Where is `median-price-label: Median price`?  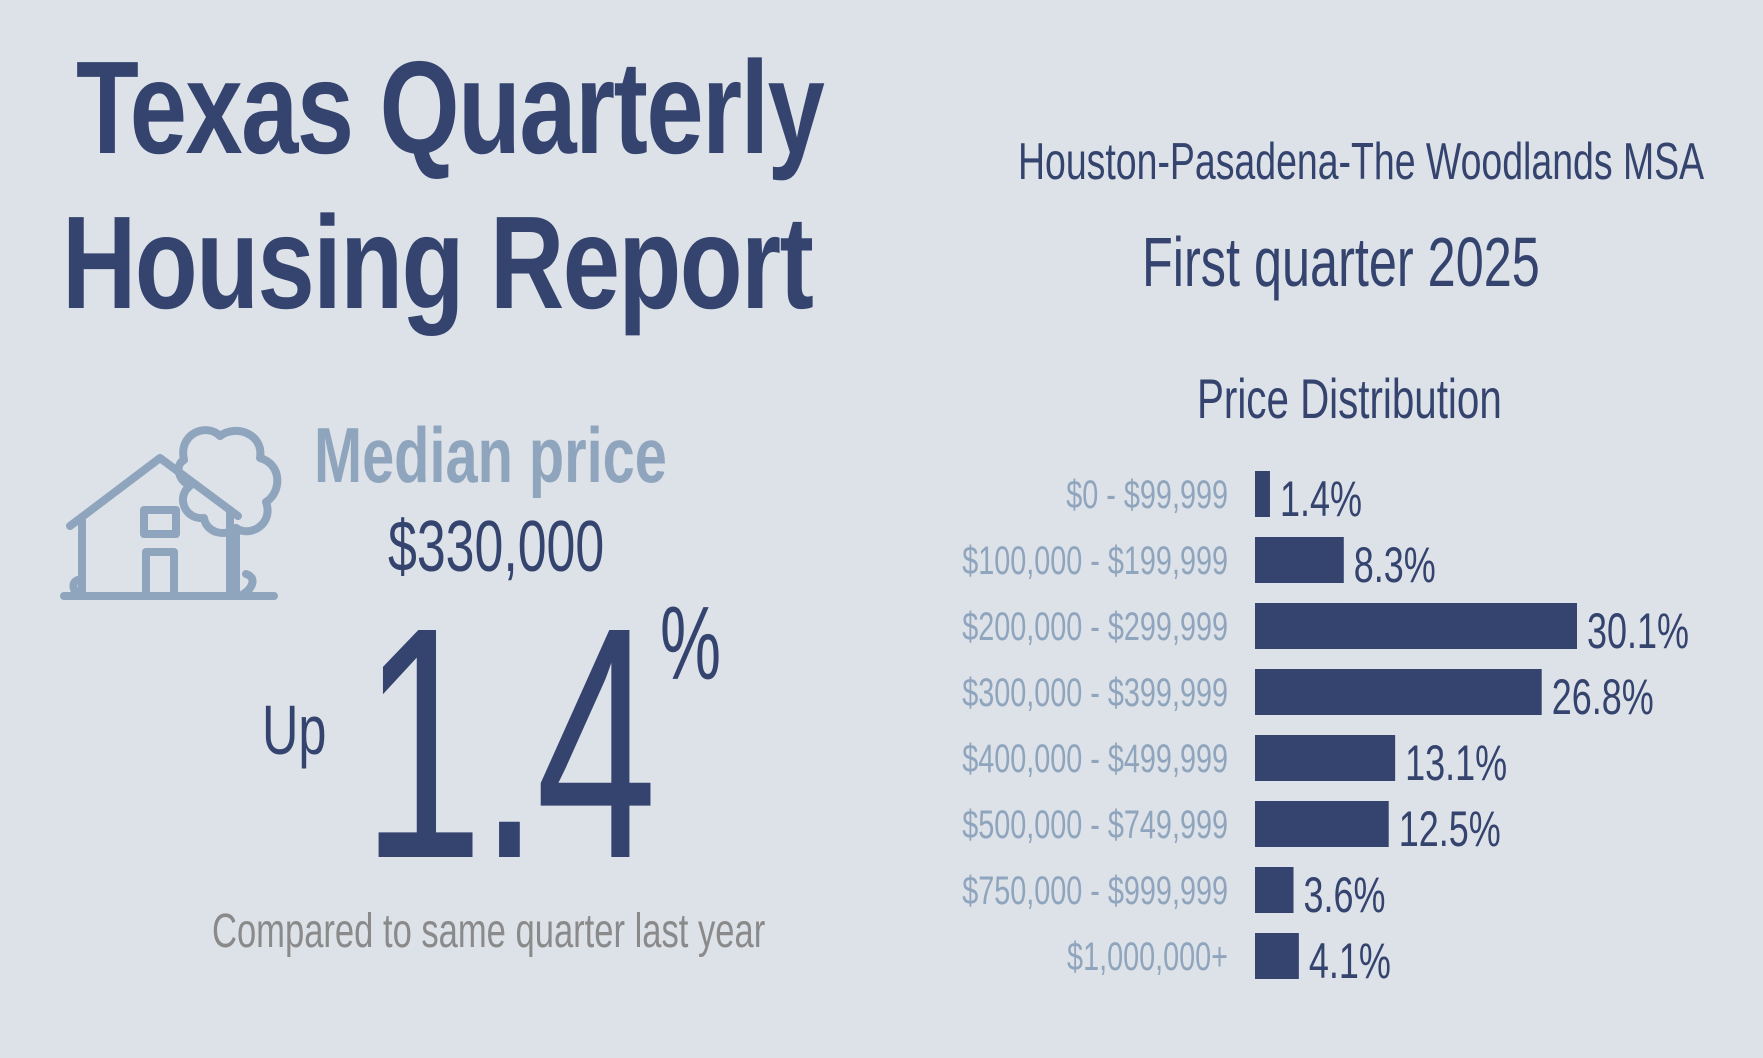 median-price-label: Median price is located at coordinates (490, 455).